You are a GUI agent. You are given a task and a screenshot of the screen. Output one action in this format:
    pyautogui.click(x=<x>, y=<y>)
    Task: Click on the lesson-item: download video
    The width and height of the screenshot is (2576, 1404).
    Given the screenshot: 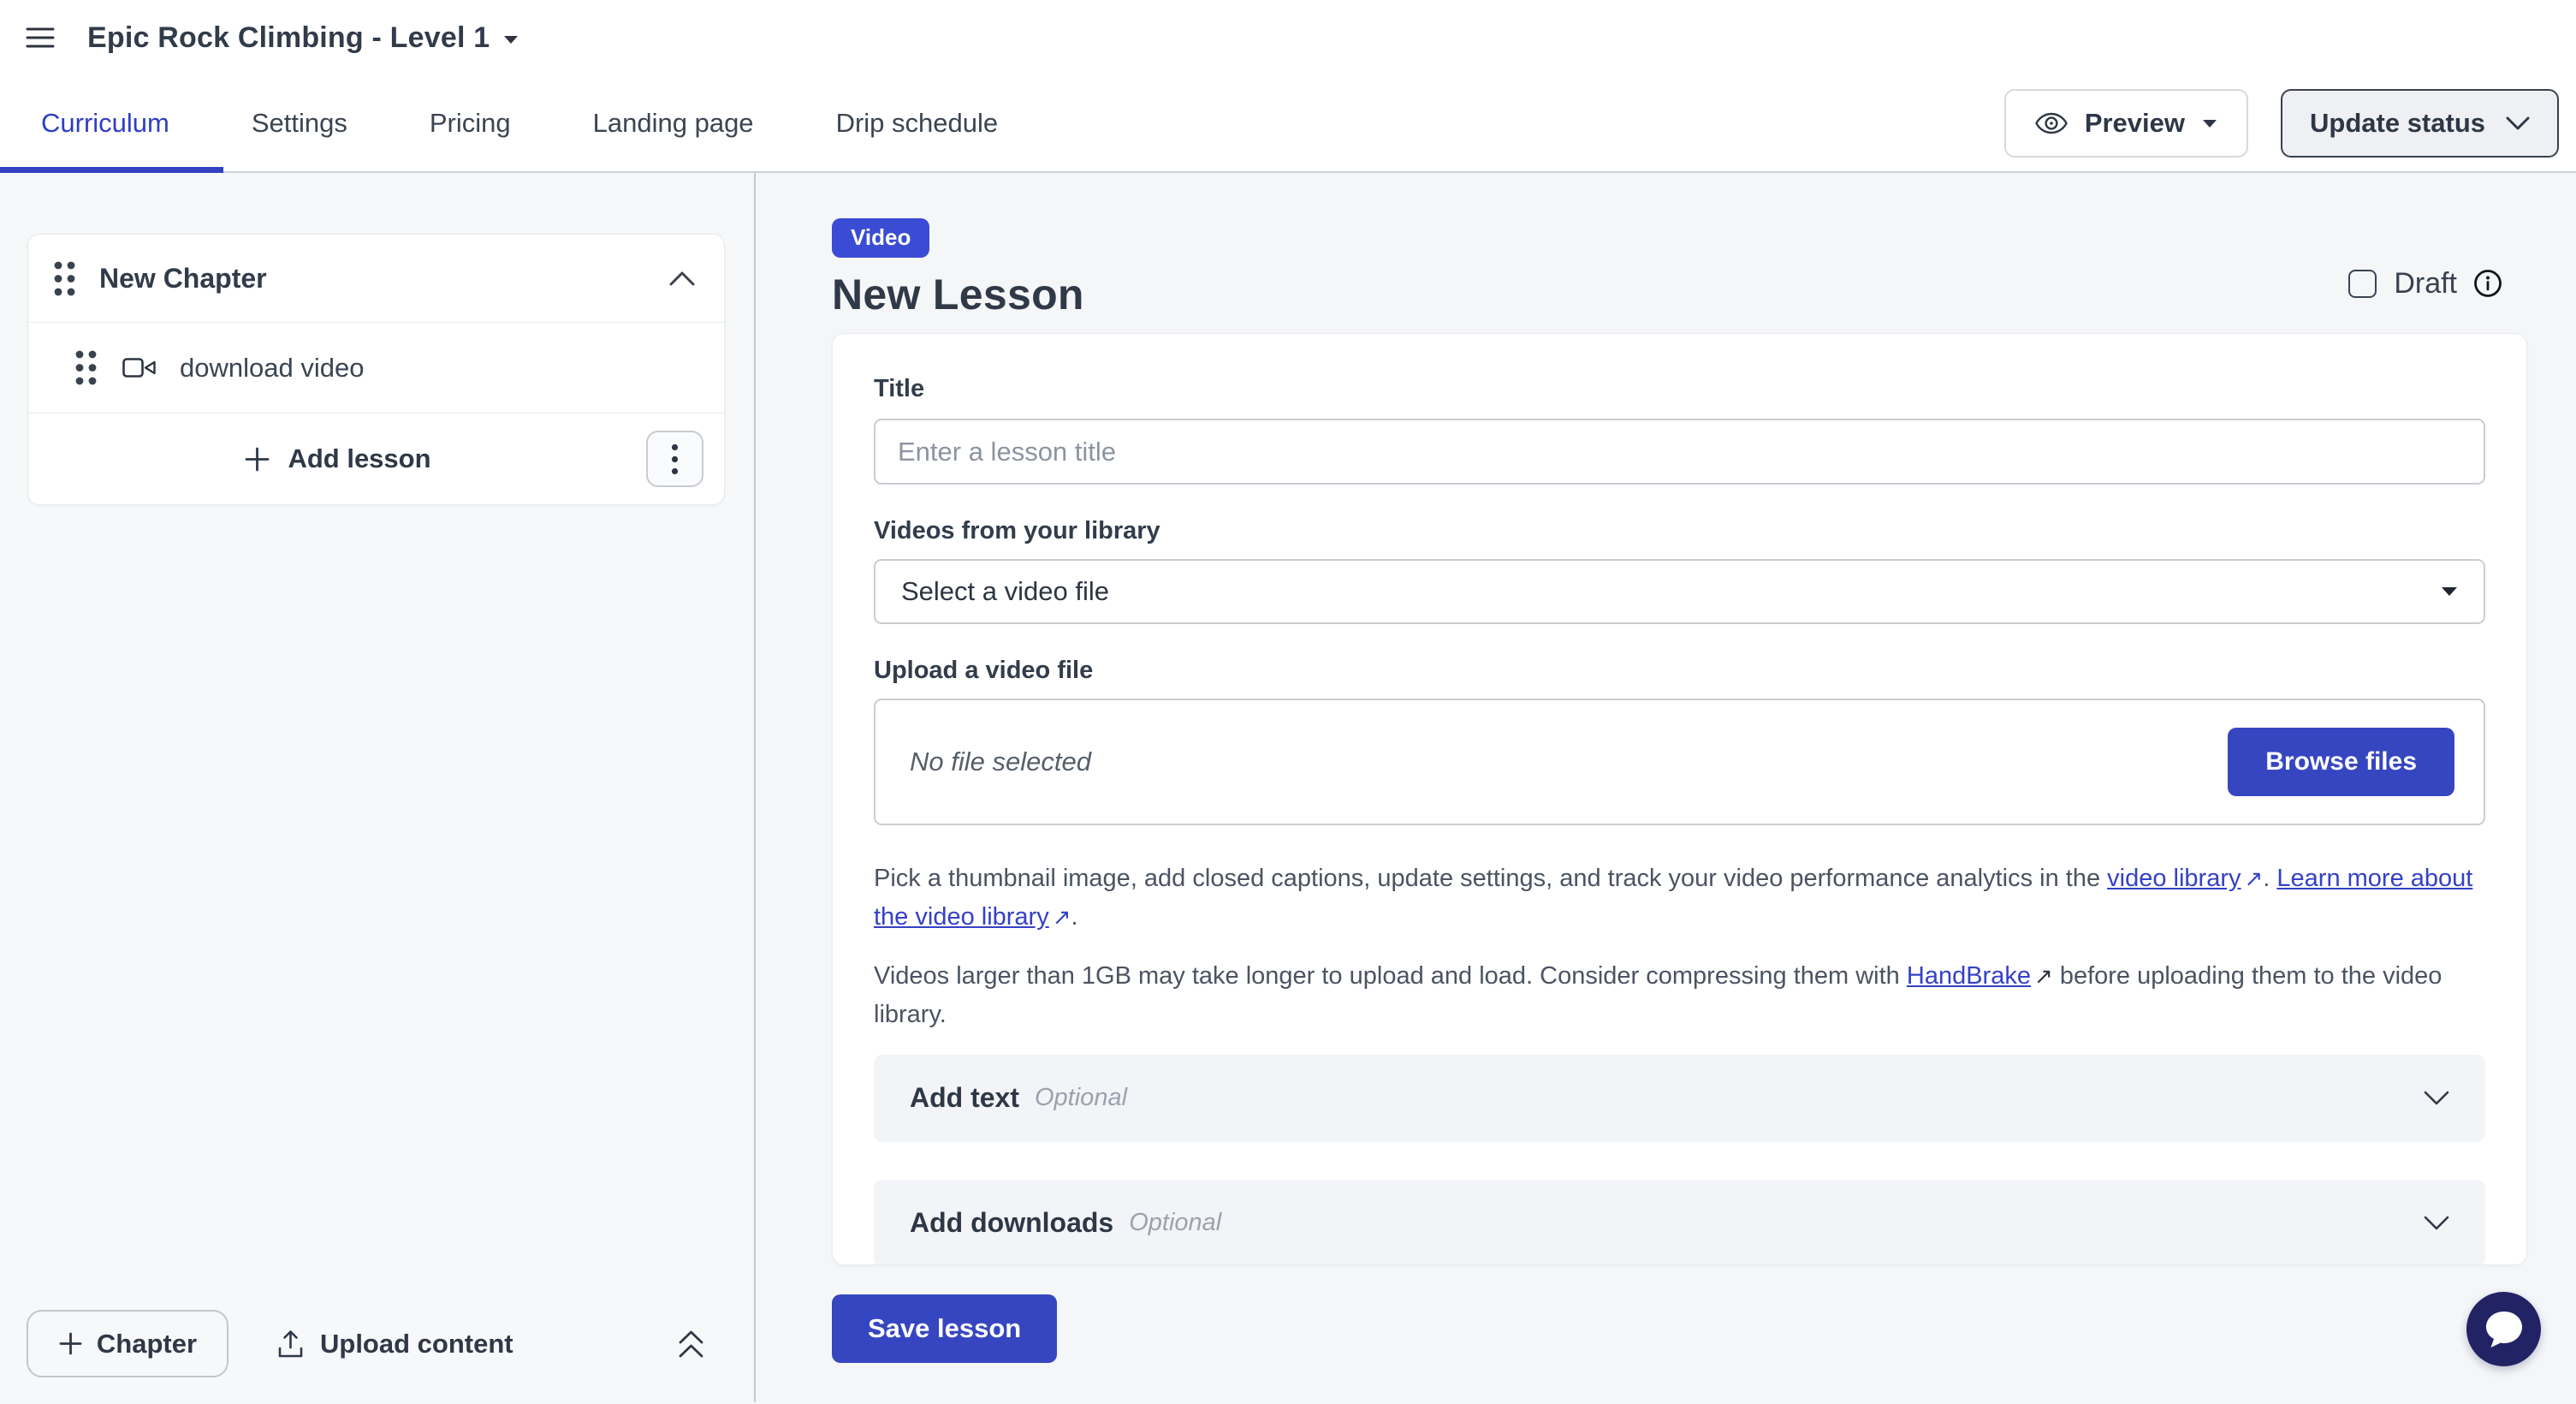 What is the action you would take?
    pyautogui.click(x=376, y=368)
    